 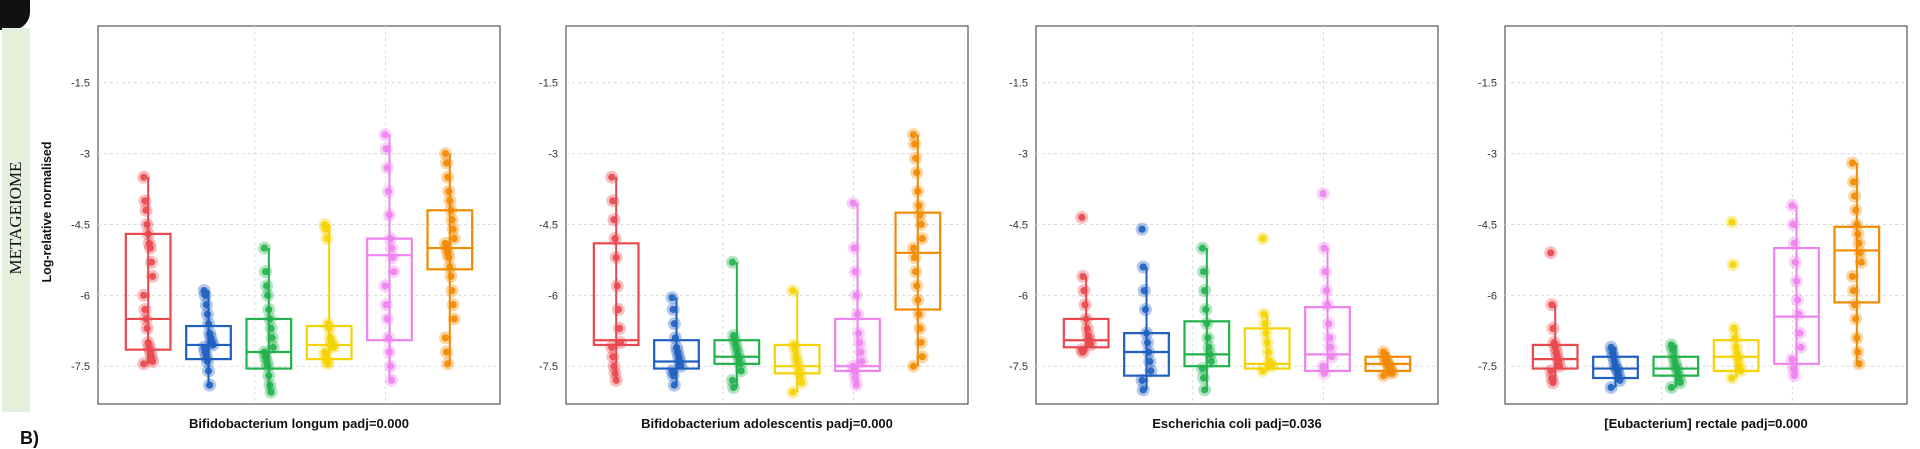 What do you see at coordinates (85, 155) in the screenshot?
I see `y-tick-label: -3` at bounding box center [85, 155].